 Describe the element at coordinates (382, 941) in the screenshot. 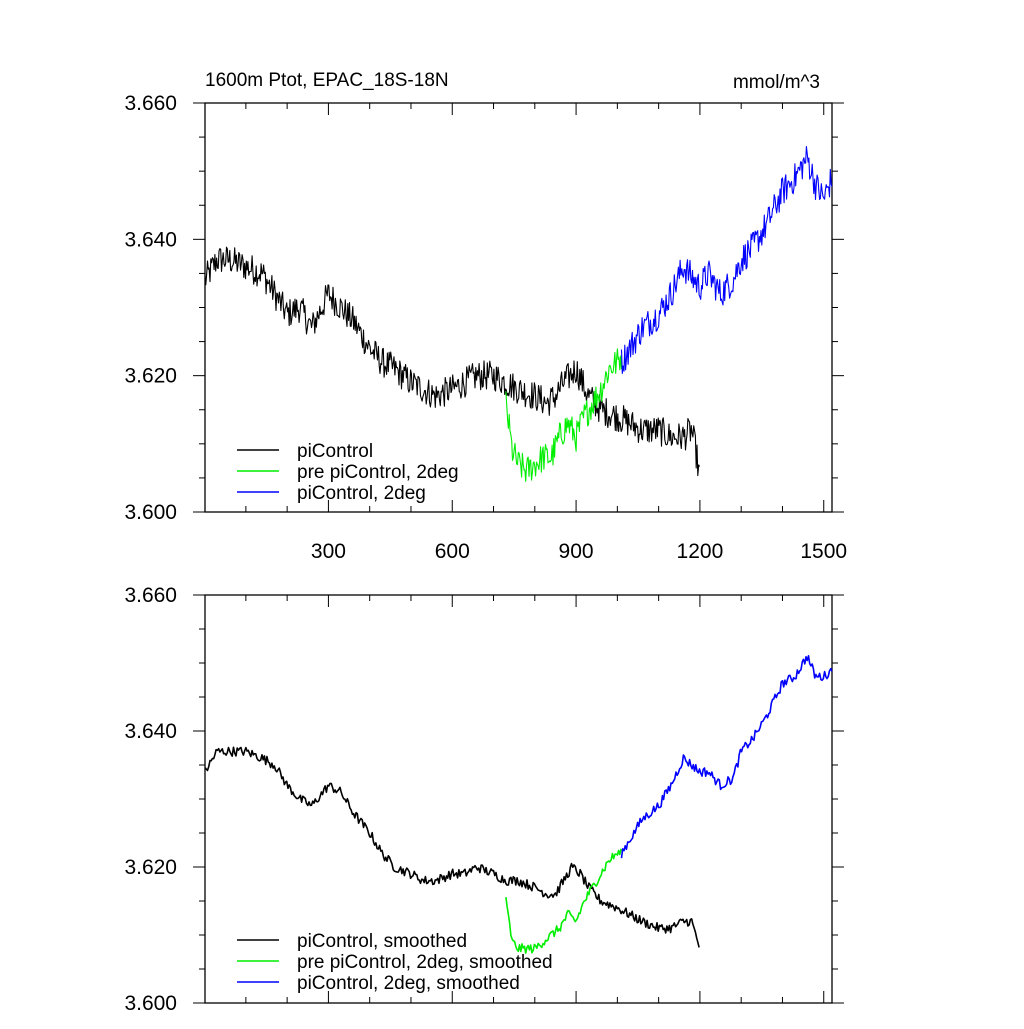

I see `legend-entry: piControl, smoothed` at that location.